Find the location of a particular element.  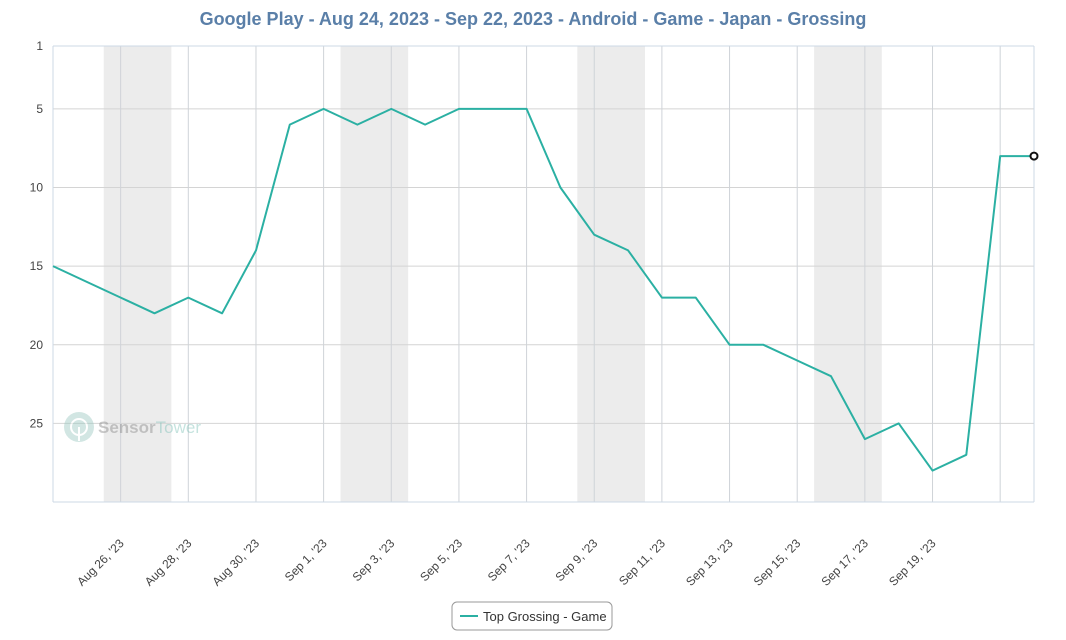

x-tick-label: Aug 28, '23 is located at coordinates (168, 562).